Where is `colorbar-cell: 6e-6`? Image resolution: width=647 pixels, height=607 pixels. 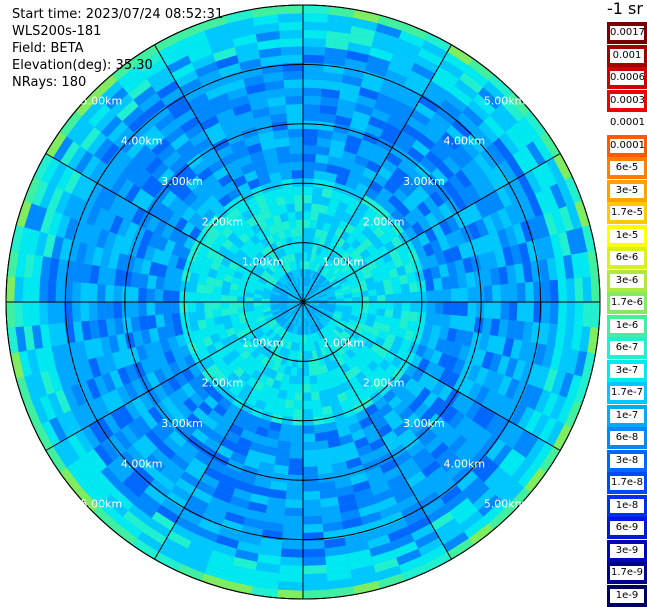 colorbar-cell: 6e-6 is located at coordinates (627, 258).